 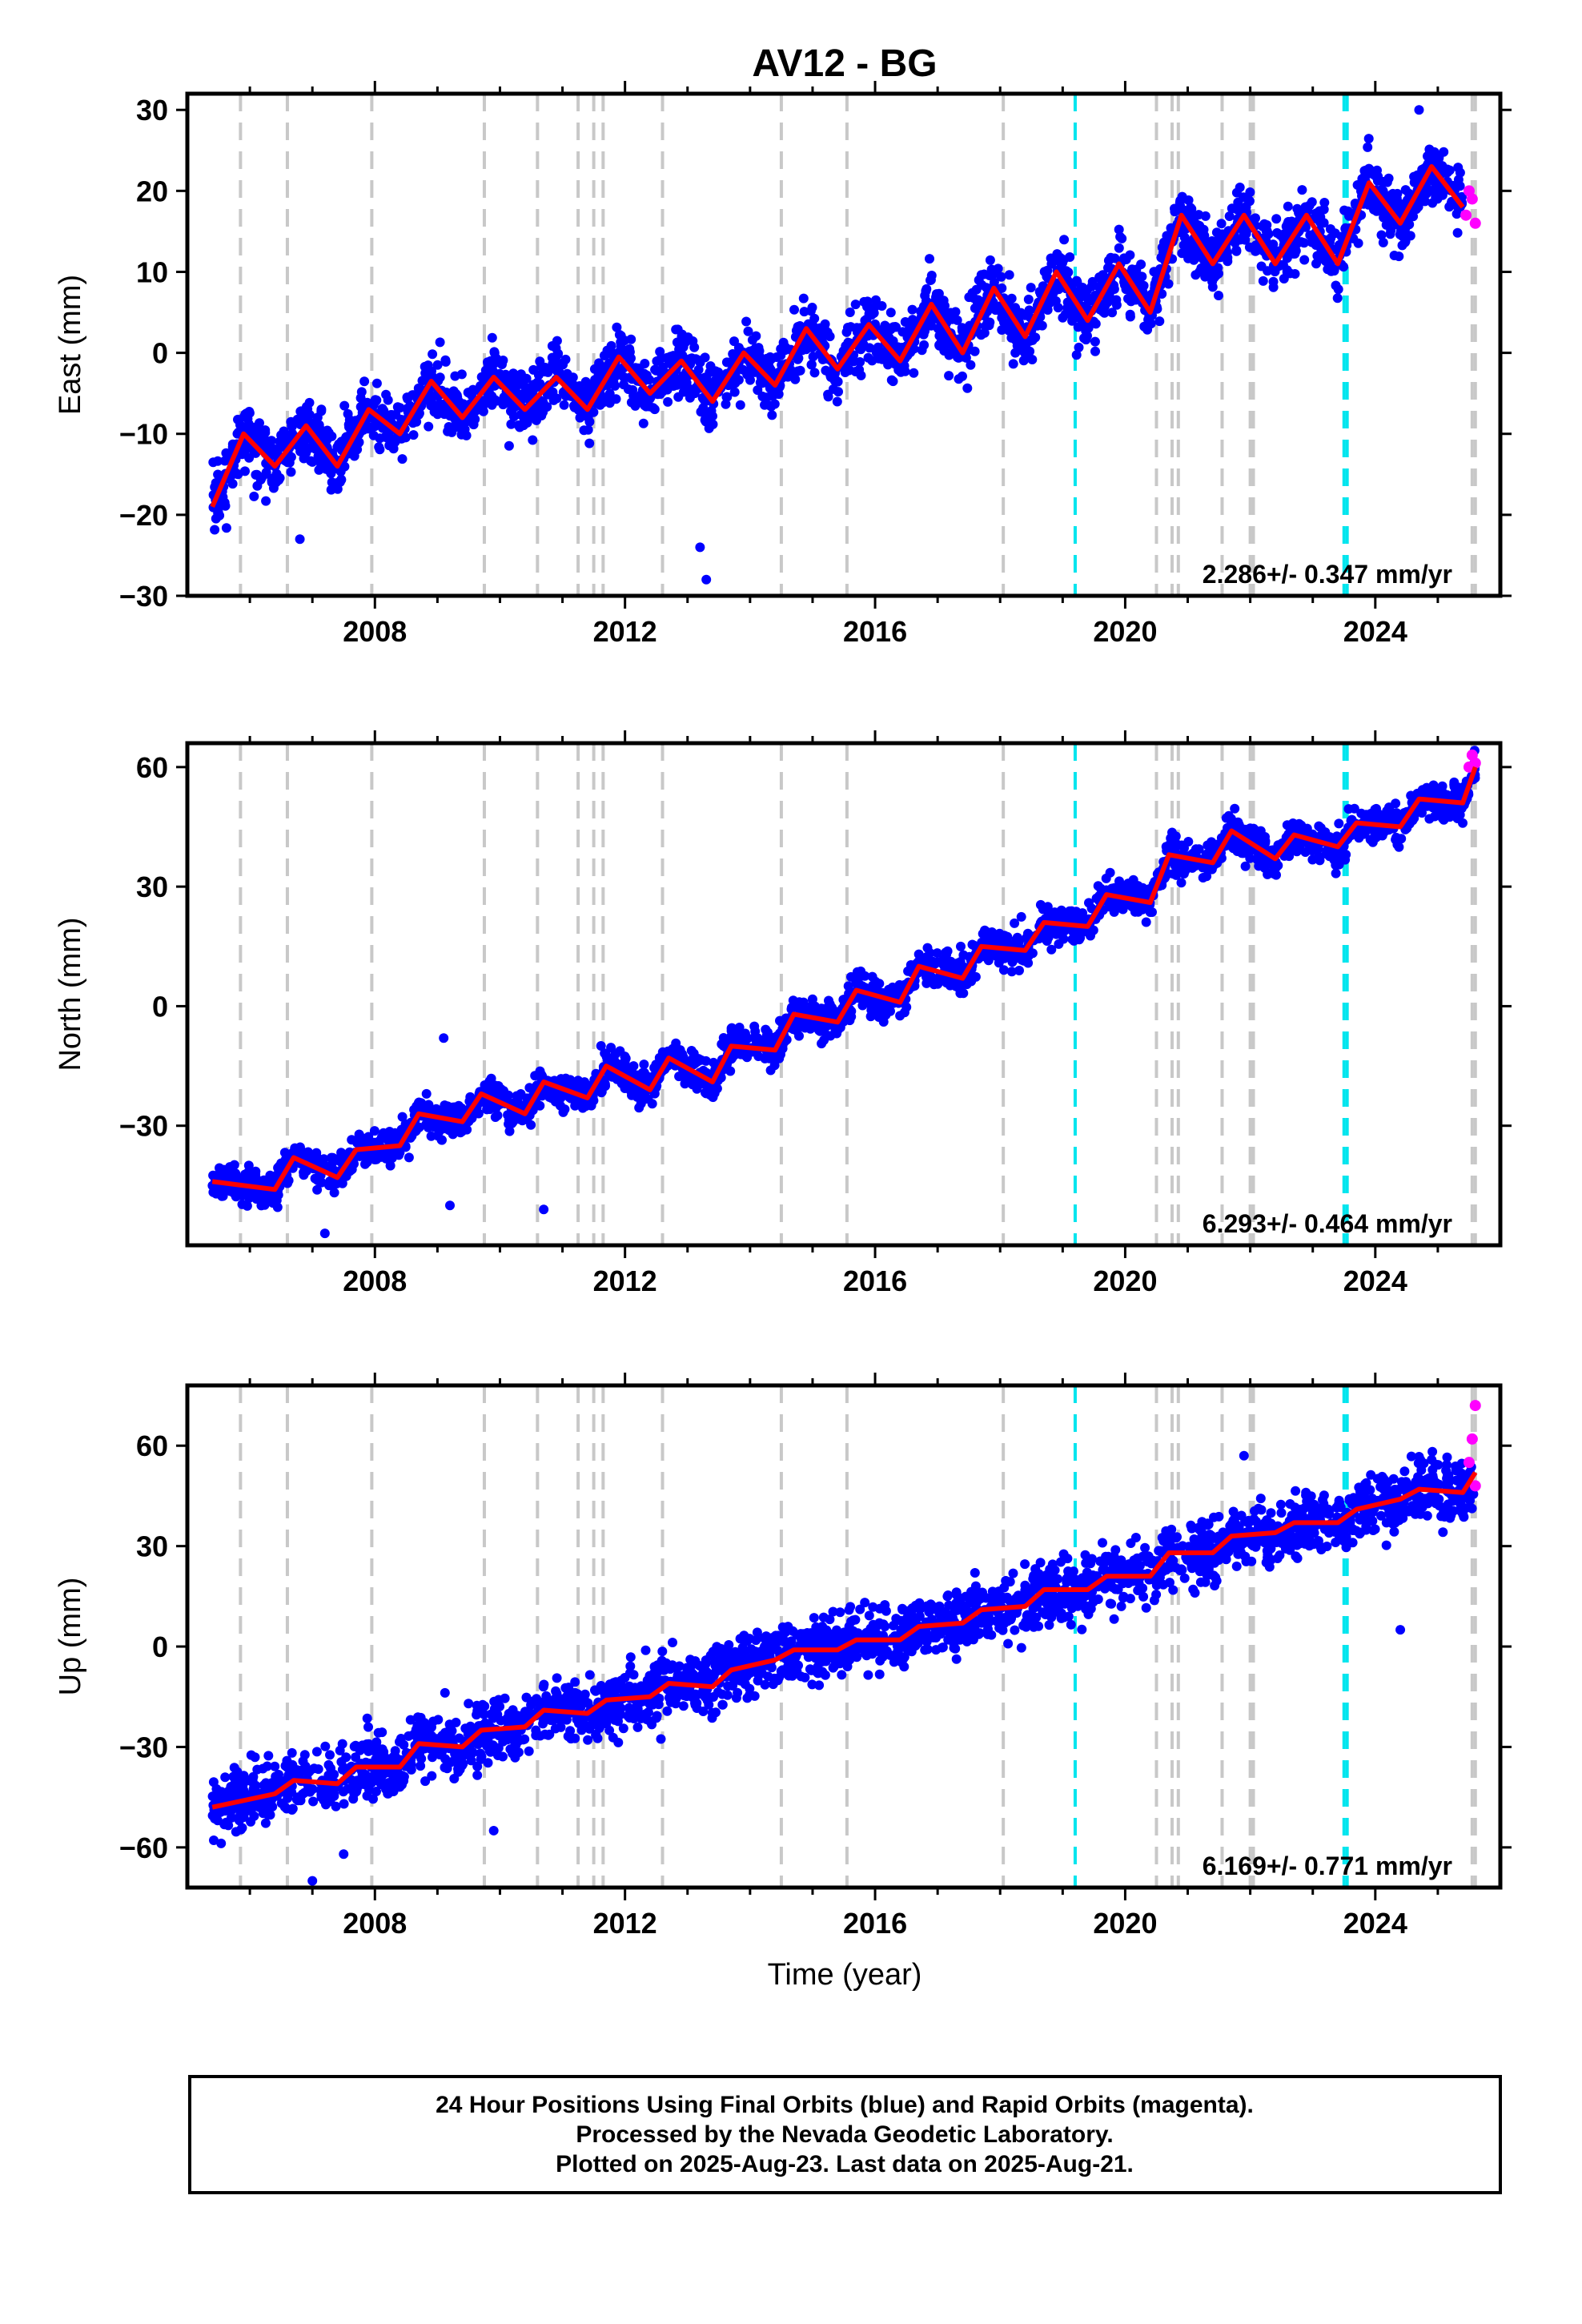 I want to click on model-line, so click(x=838, y=336).